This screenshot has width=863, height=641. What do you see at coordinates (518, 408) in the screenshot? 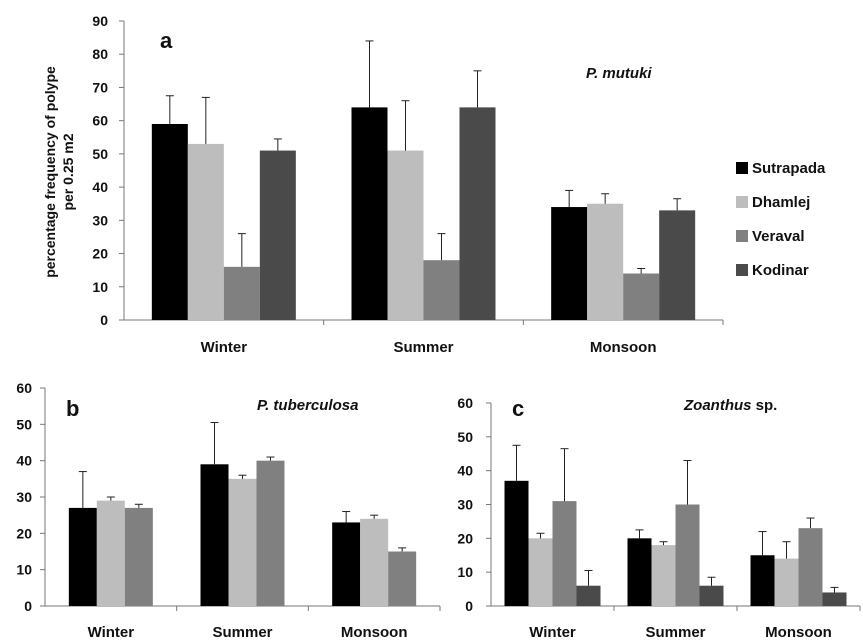
I see `panel-c-letter: c` at bounding box center [518, 408].